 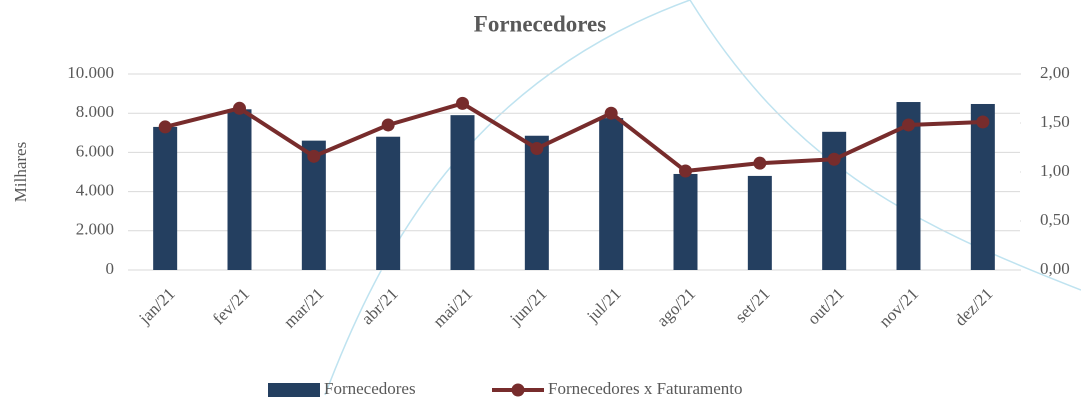 I want to click on y-tick-label: 10.000, so click(x=90, y=72).